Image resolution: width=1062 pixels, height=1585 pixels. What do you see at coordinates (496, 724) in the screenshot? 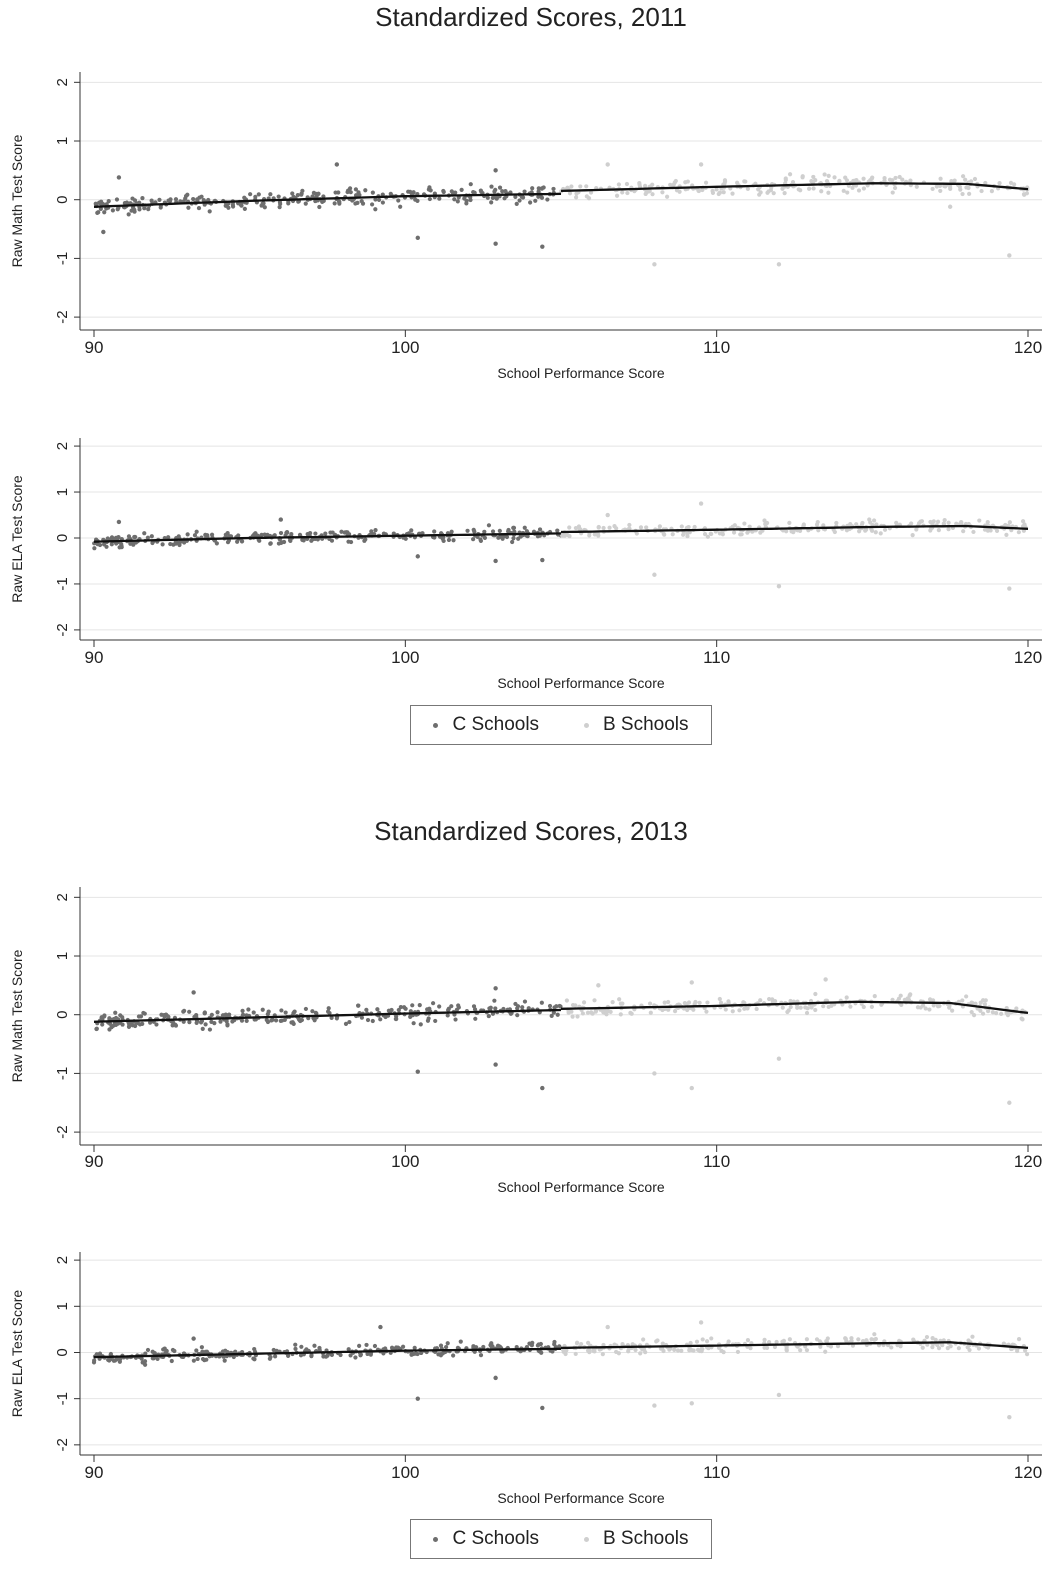
I see `legend-label-c-schools: C Schools` at bounding box center [496, 724].